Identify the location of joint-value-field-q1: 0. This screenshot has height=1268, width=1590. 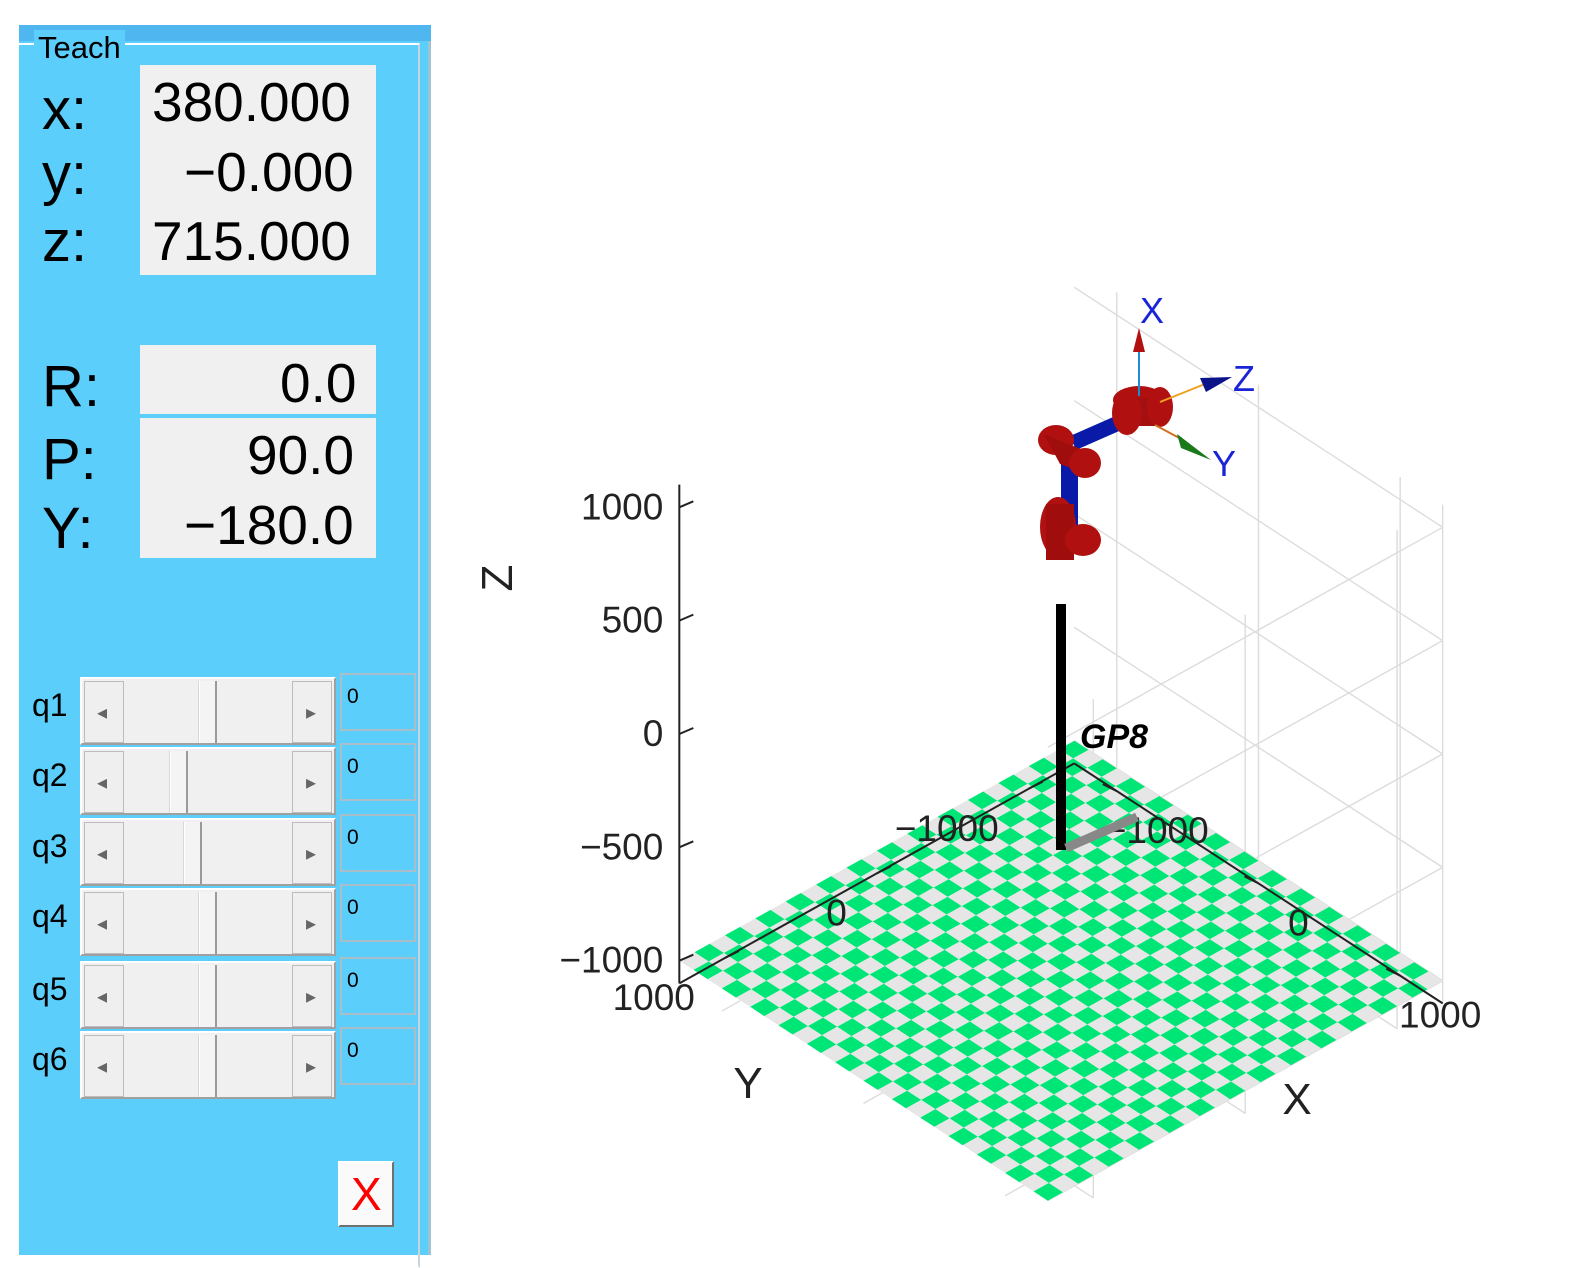
(378, 702).